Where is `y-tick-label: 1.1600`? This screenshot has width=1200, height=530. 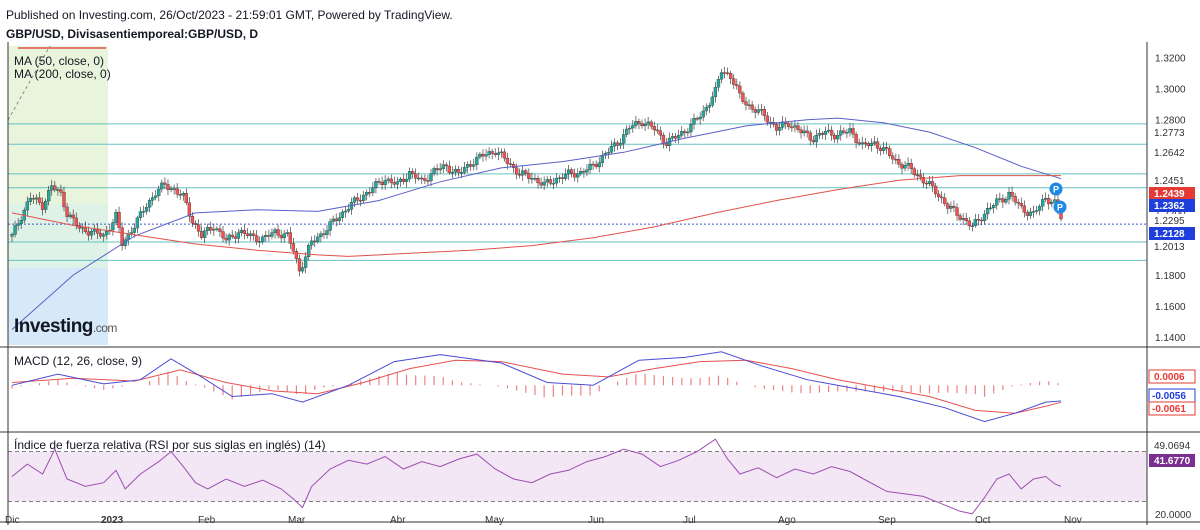 y-tick-label: 1.1600 is located at coordinates (1170, 307).